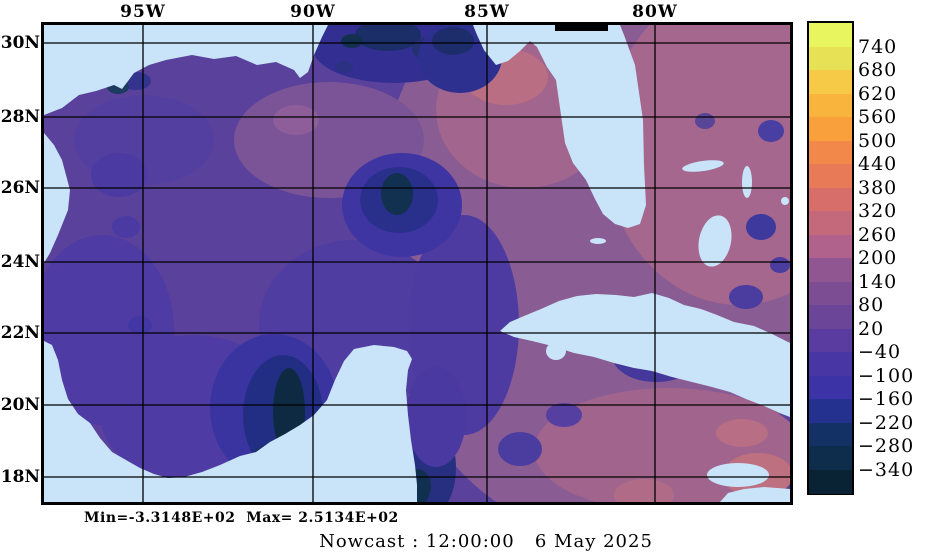 This screenshot has height=555, width=933. Describe the element at coordinates (313, 12) in the screenshot. I see `lon-tick-label: 90W` at that location.